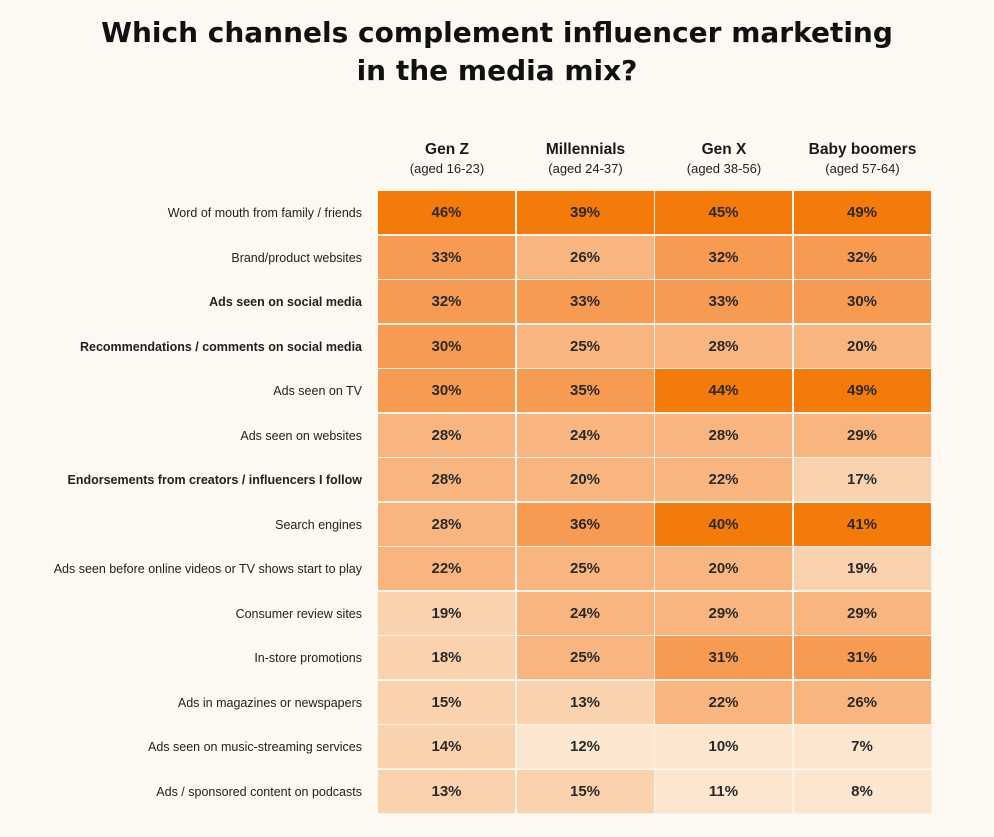 This screenshot has height=837, width=994. I want to click on chart-title-line-2: in the media mix?, so click(497, 70).